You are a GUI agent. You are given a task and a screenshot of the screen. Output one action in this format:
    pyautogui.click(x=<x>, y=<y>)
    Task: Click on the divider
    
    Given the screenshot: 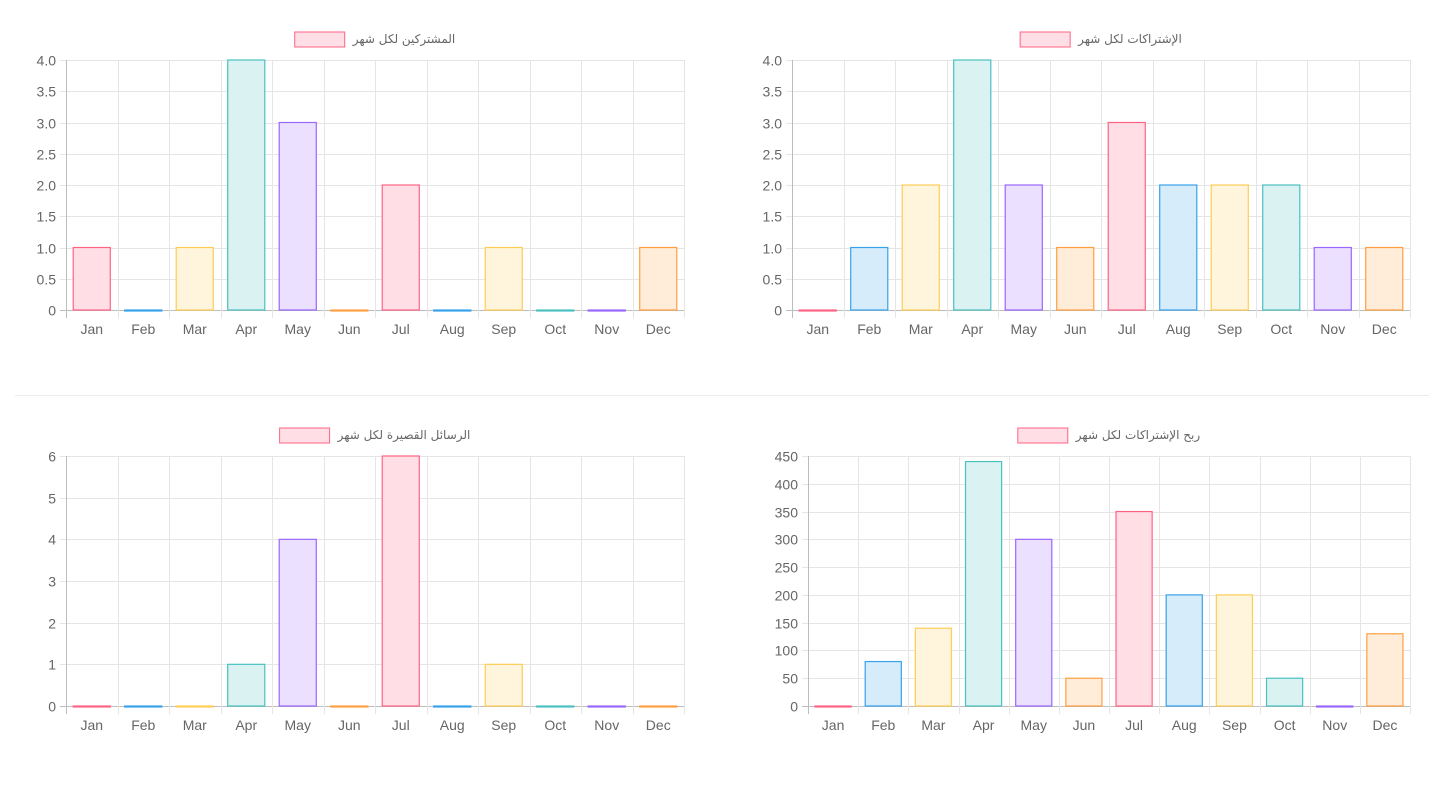 What is the action you would take?
    pyautogui.click(x=722, y=395)
    